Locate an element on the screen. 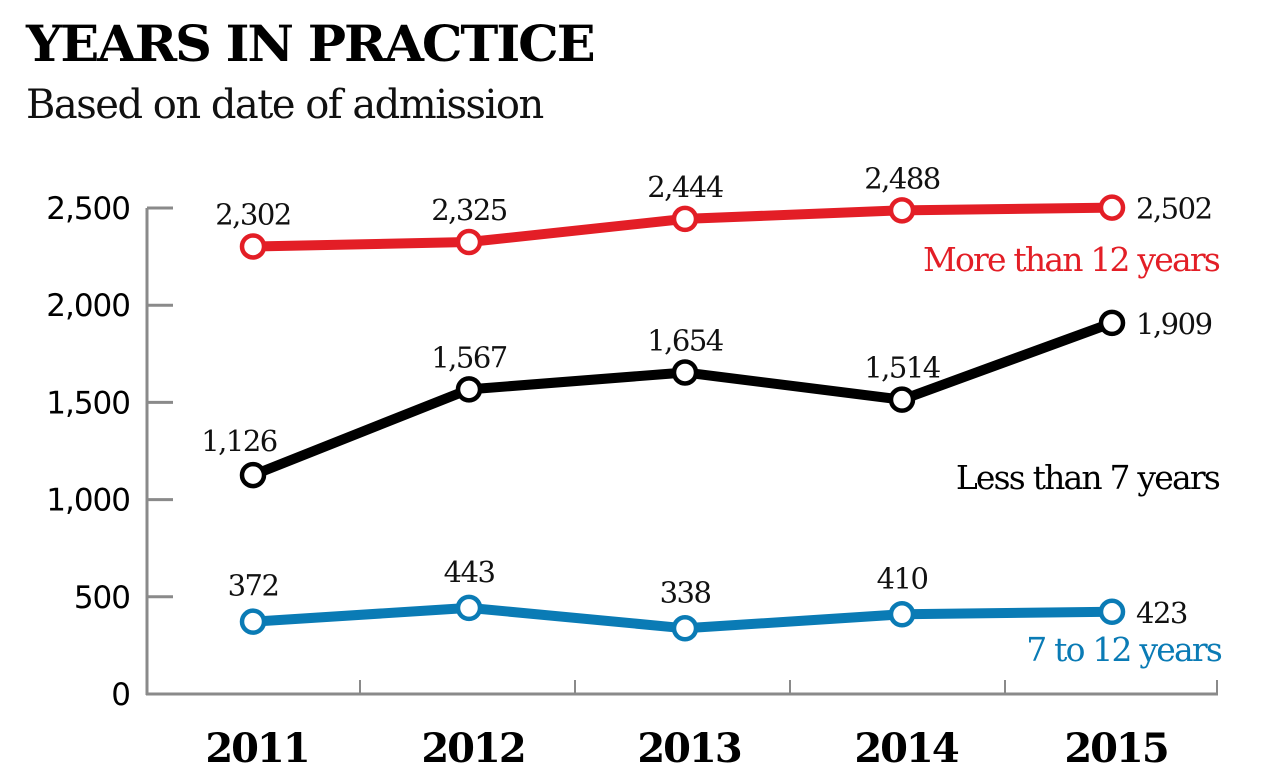 This screenshot has height=781, width=1262. data-label: 1,654 is located at coordinates (685, 340).